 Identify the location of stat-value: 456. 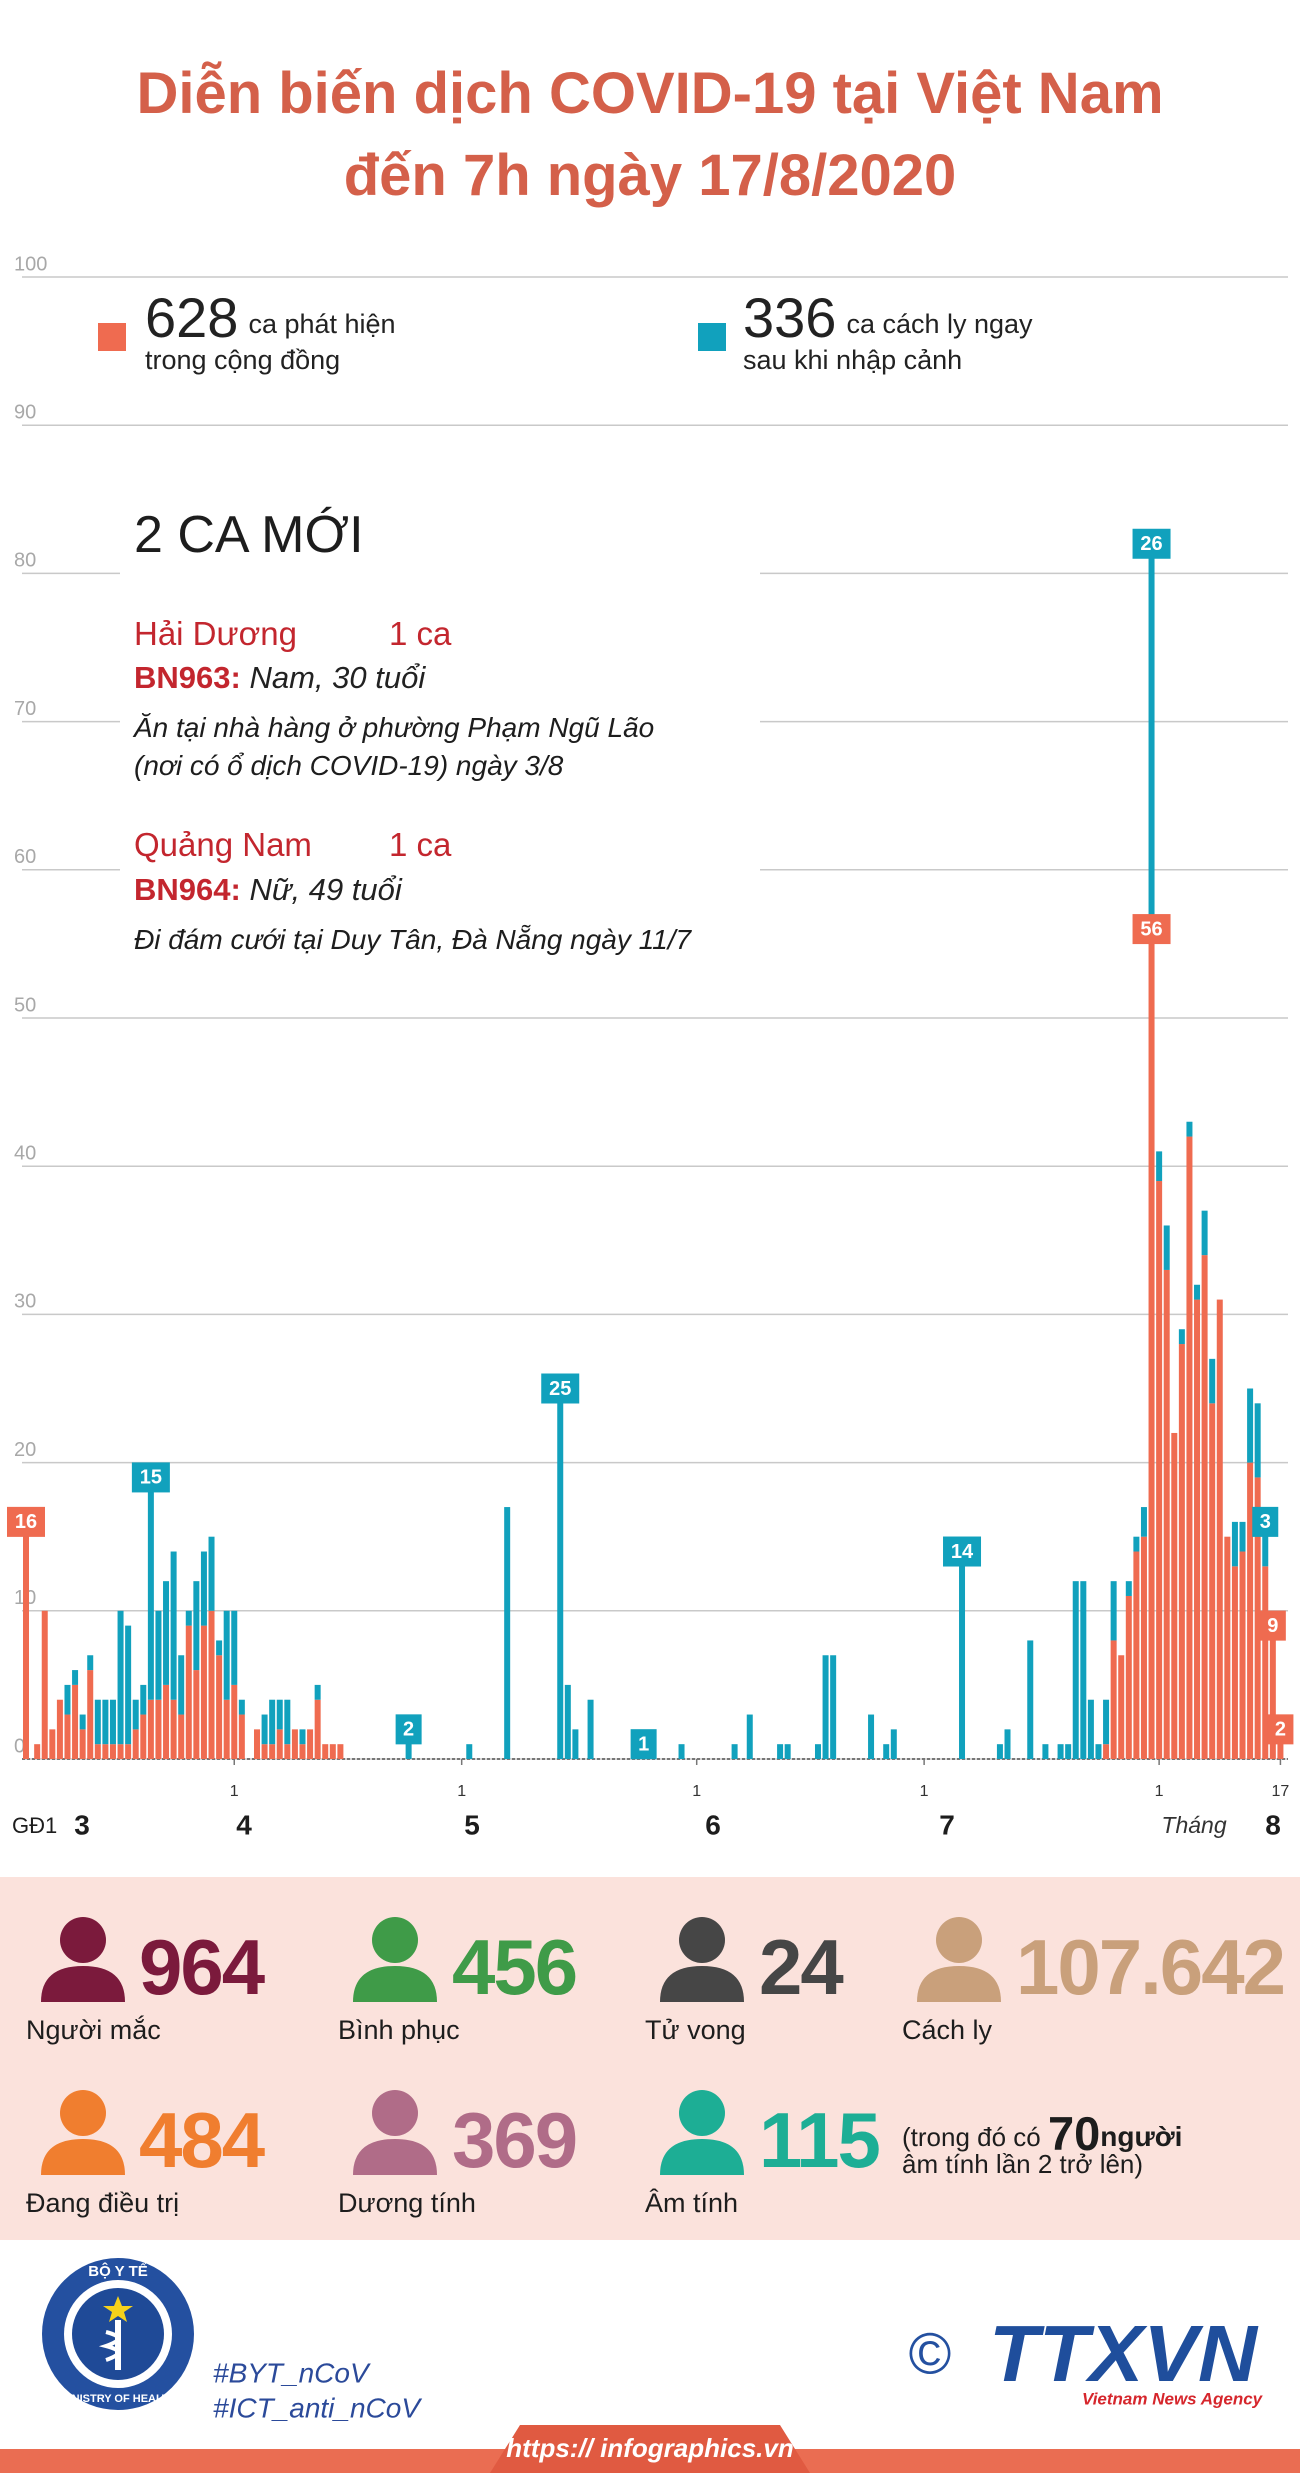
(515, 1967).